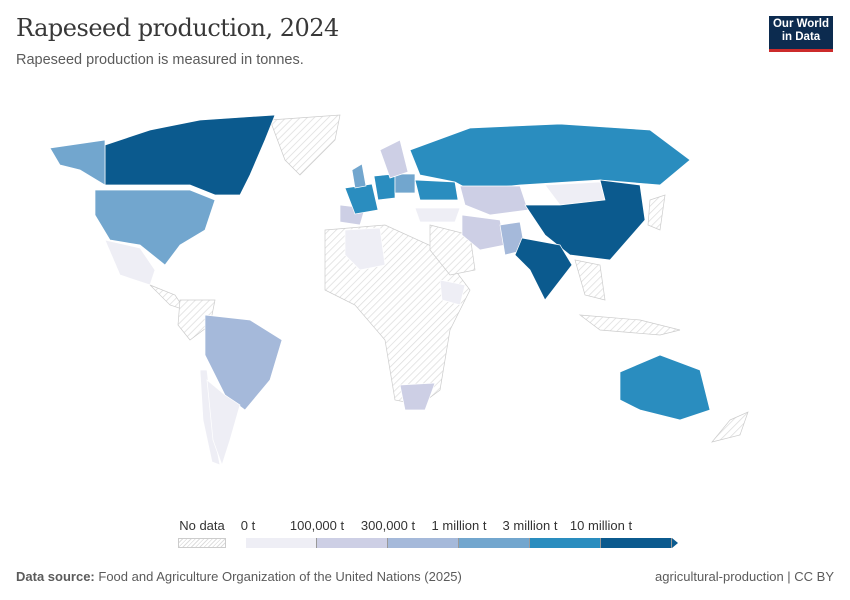 This screenshot has height=600, width=850. What do you see at coordinates (317, 525) in the screenshot?
I see `legend-label: 100,000 t` at bounding box center [317, 525].